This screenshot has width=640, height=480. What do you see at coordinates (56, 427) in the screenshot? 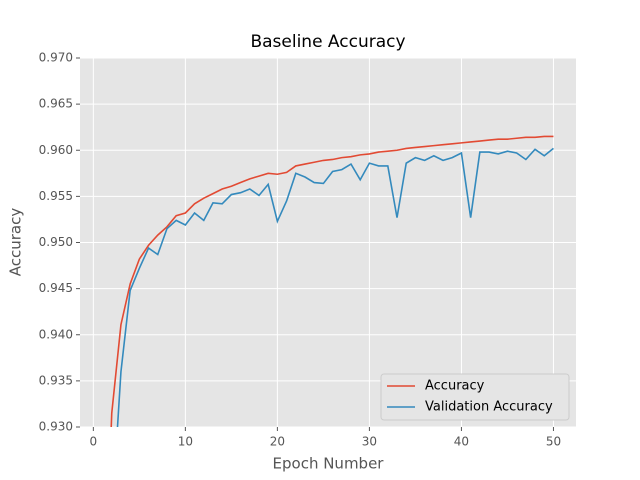
I see `y-tick-label: 0.930` at bounding box center [56, 427].